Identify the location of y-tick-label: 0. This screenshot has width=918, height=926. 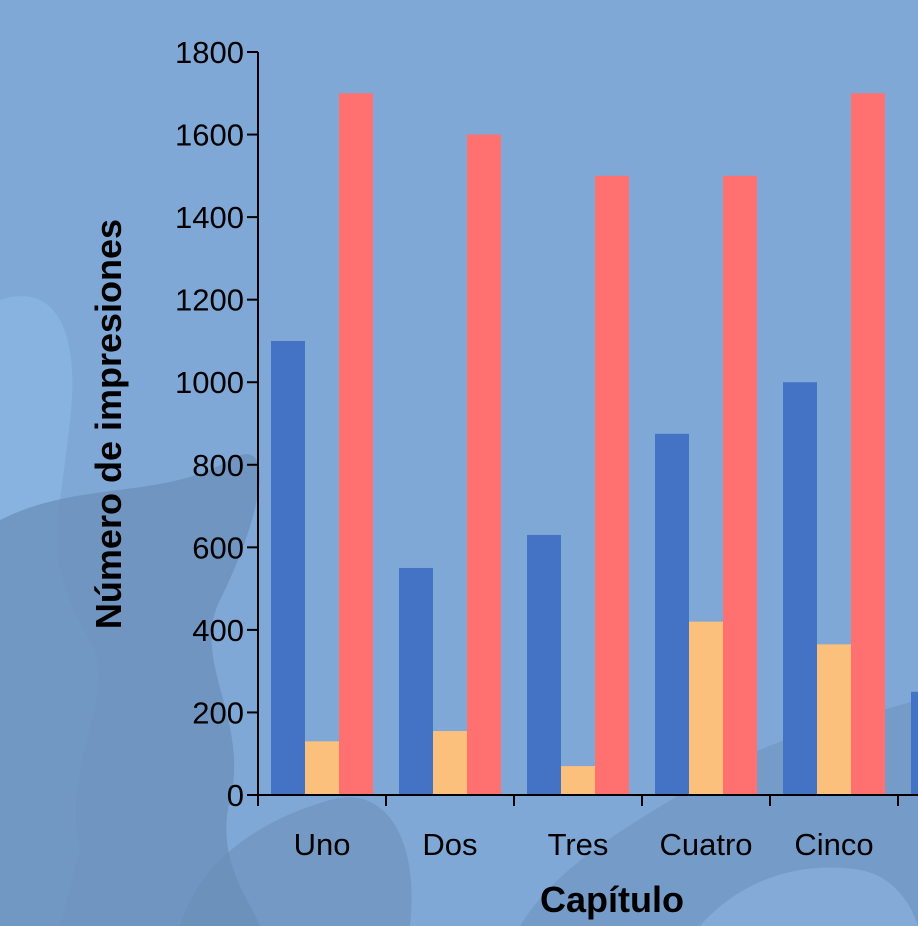
(235, 795).